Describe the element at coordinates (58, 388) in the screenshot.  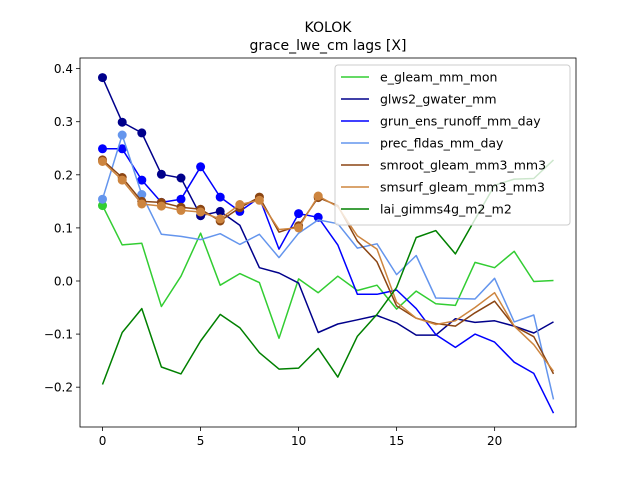
I see `y-tick-label: −0.2` at that location.